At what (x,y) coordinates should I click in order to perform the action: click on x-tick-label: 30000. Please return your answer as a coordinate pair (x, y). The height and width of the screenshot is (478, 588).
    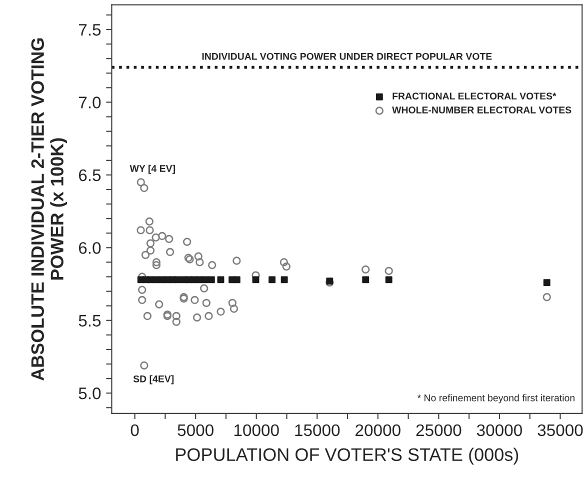
    Looking at the image, I should click on (499, 430).